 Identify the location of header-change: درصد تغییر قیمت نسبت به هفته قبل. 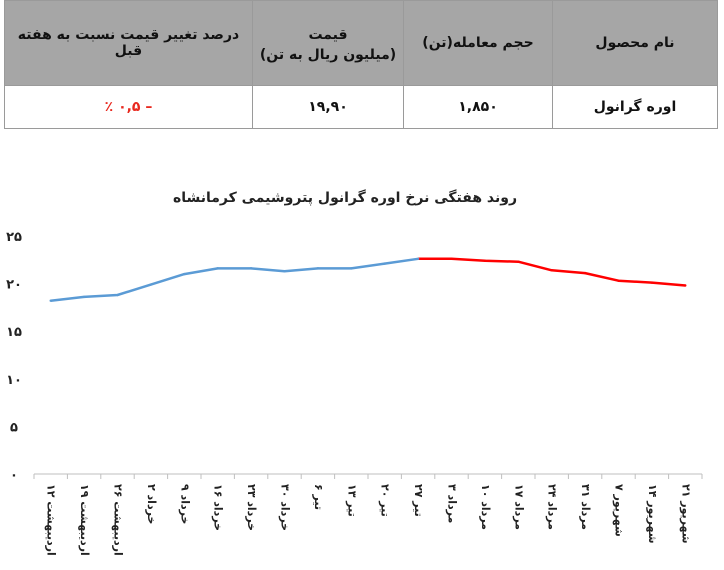
(128, 43).